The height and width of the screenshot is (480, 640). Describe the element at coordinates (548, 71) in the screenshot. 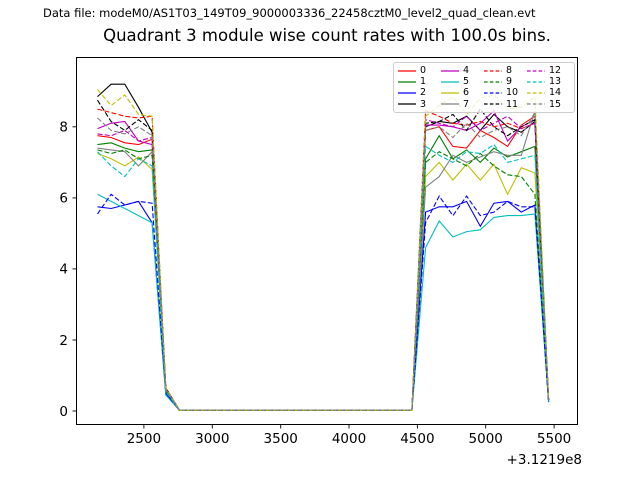

I see `legend-entry: 12` at that location.